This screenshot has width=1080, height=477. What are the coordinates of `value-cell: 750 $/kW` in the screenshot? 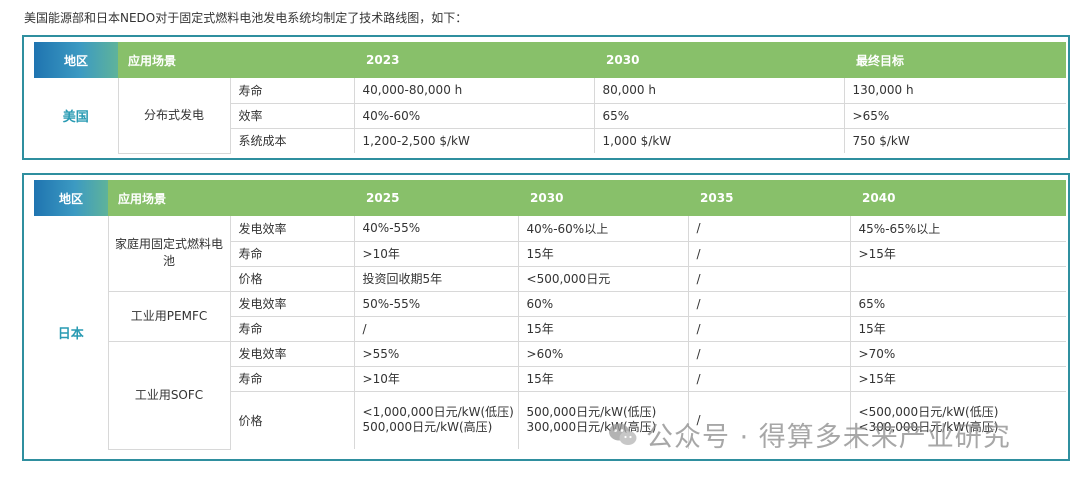 It's located at (955, 140).